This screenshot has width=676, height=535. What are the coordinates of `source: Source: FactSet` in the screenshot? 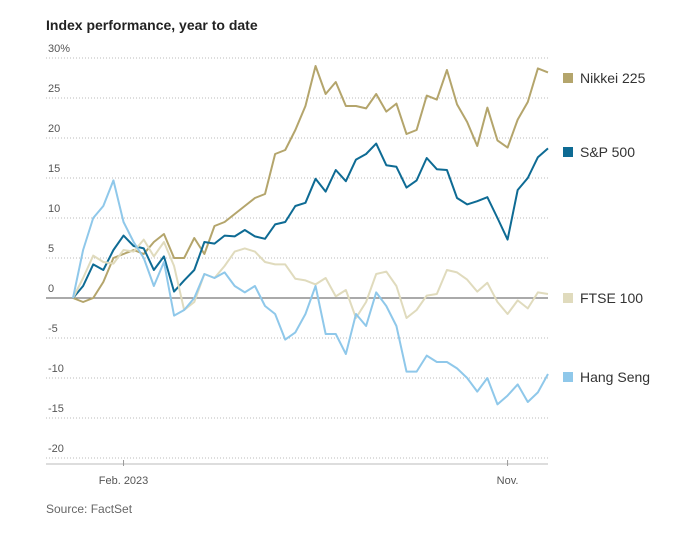 It's located at (89, 509).